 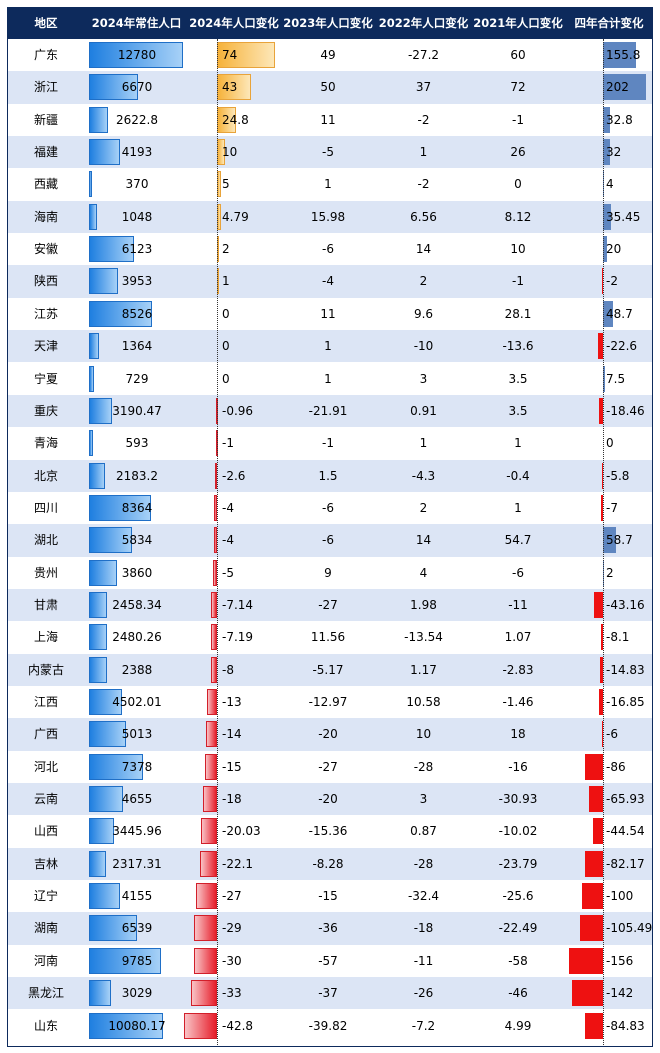 I want to click on four-year-total-value: -8.1, so click(x=618, y=637).